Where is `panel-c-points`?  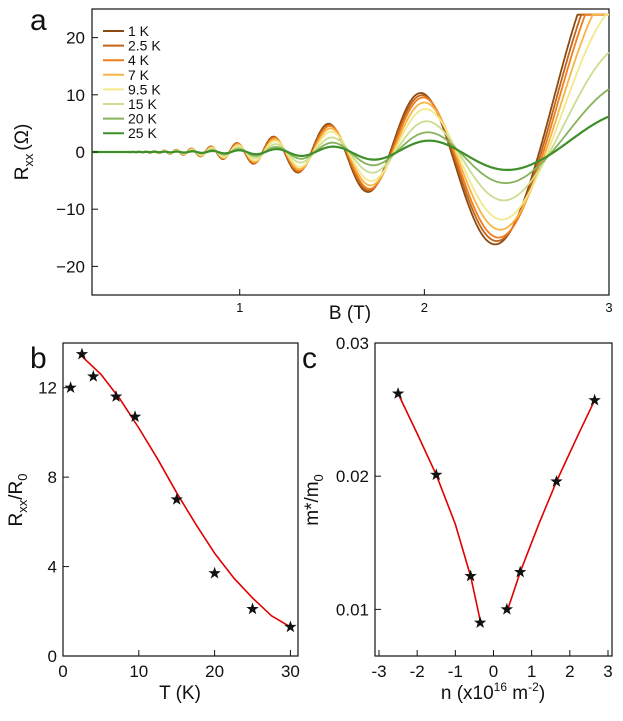 panel-c-points is located at coordinates (496, 507).